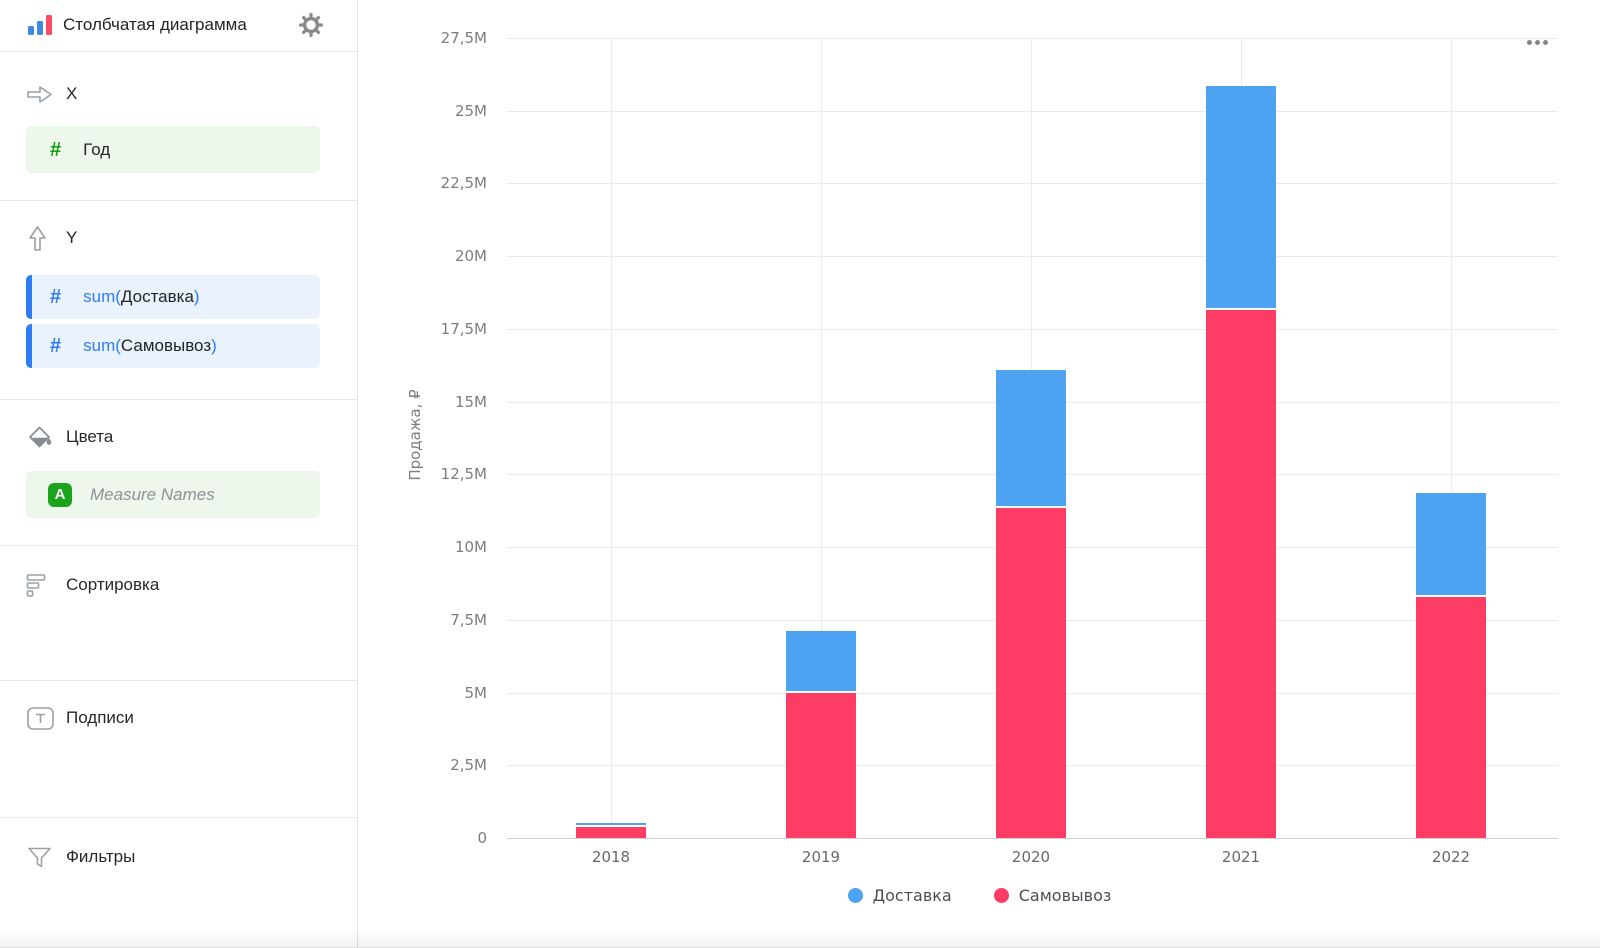 This screenshot has width=1600, height=948. I want to click on funnel-icon, so click(41, 857).